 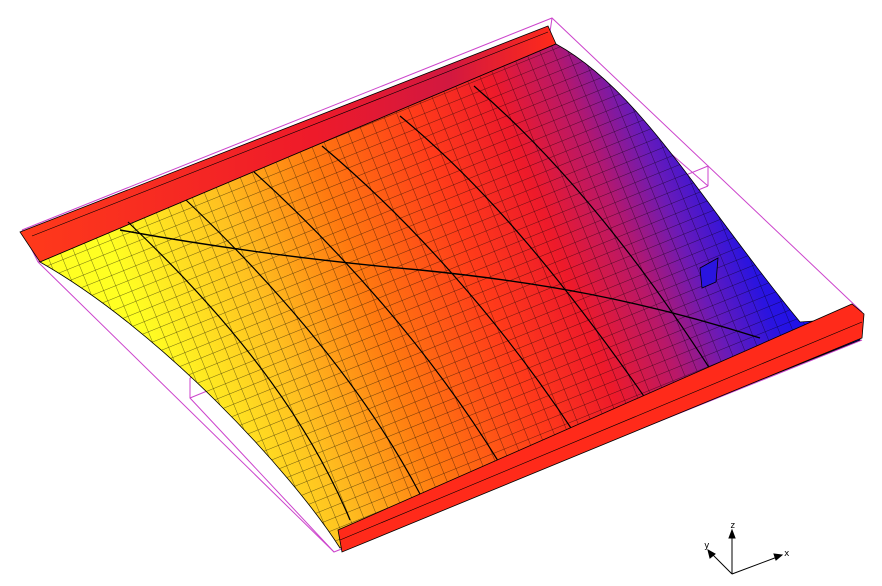 I want to click on x-axis-line, so click(x=756, y=565).